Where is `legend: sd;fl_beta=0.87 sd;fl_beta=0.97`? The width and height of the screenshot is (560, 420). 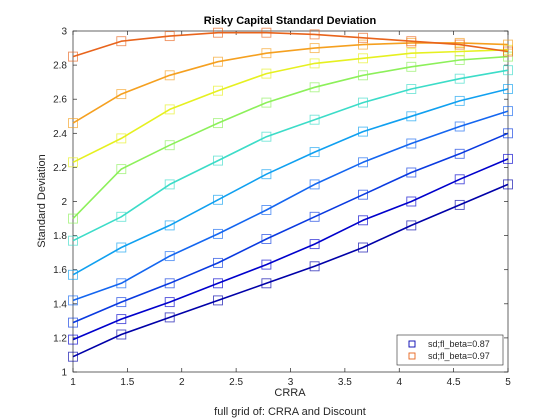
legend: sd;fl_beta=0.87 sd;fl_beta=0.97 is located at coordinates (450, 350).